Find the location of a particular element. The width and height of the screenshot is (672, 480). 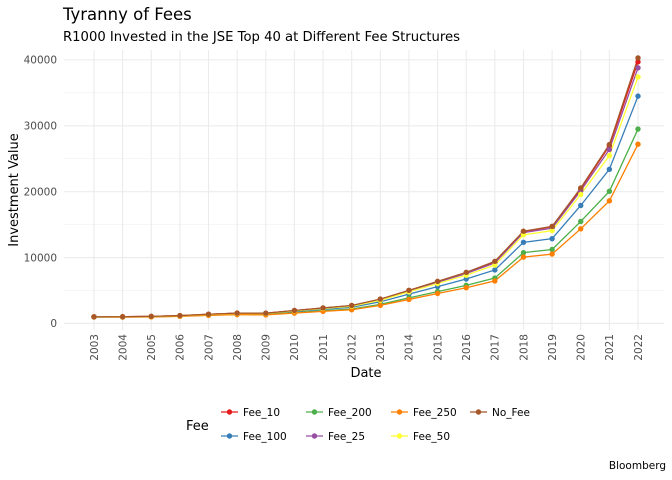

x-tick-label: 2013 is located at coordinates (381, 347).